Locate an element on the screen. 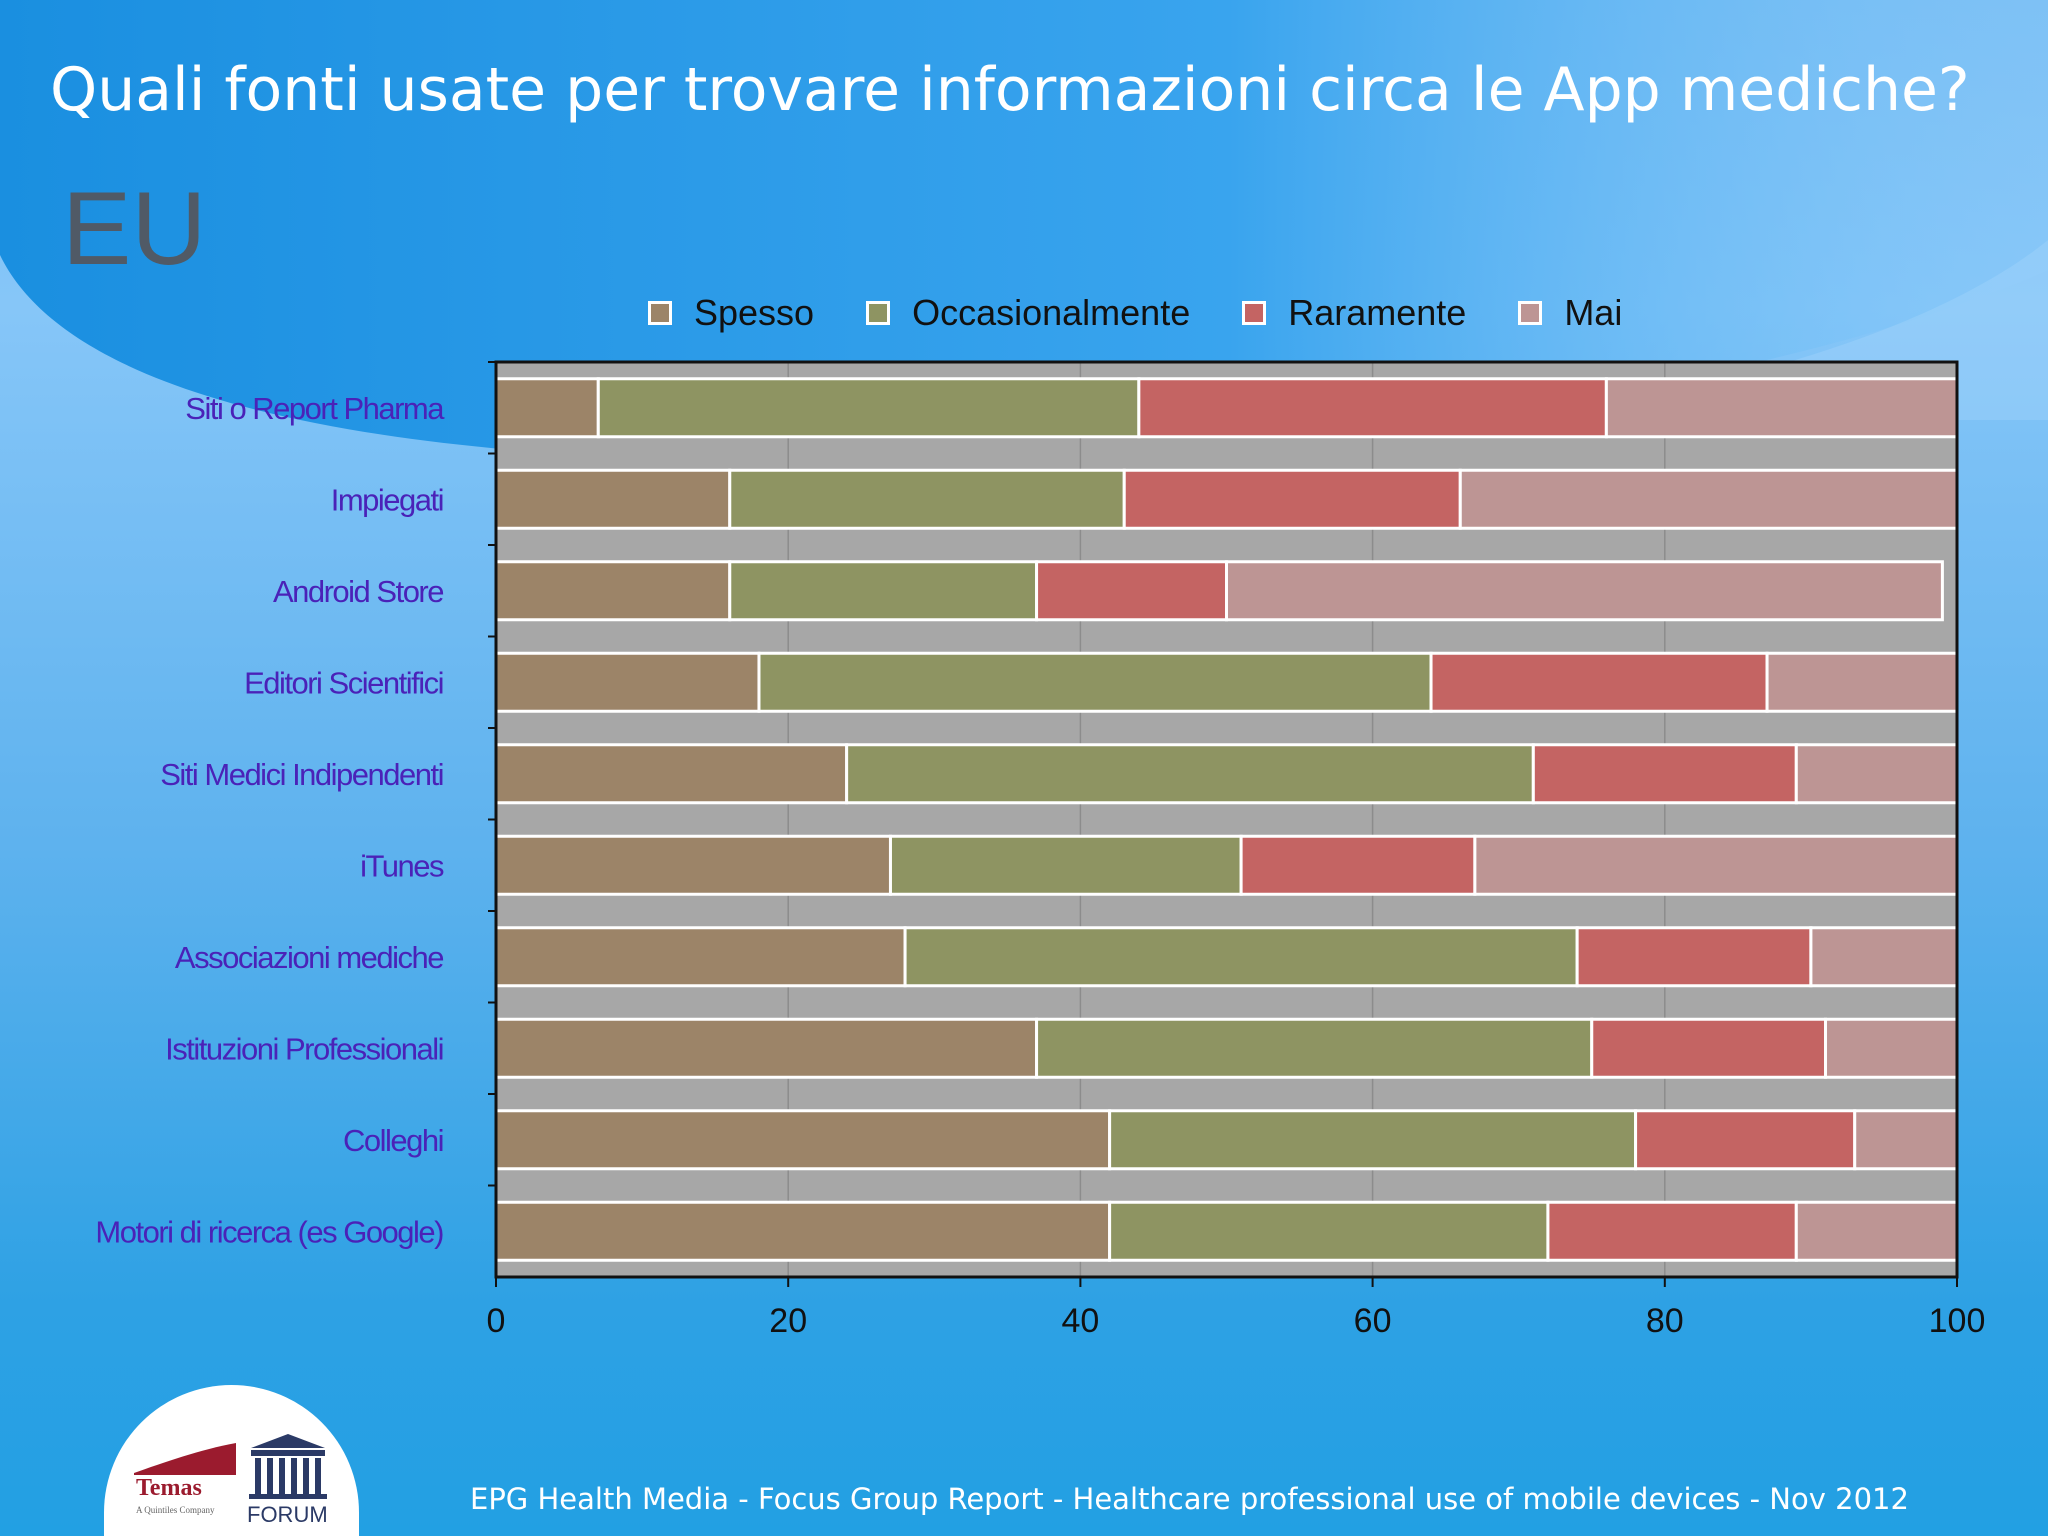 The width and height of the screenshot is (2048, 1536). category-label: Associazioni mediche is located at coordinates (309, 957).